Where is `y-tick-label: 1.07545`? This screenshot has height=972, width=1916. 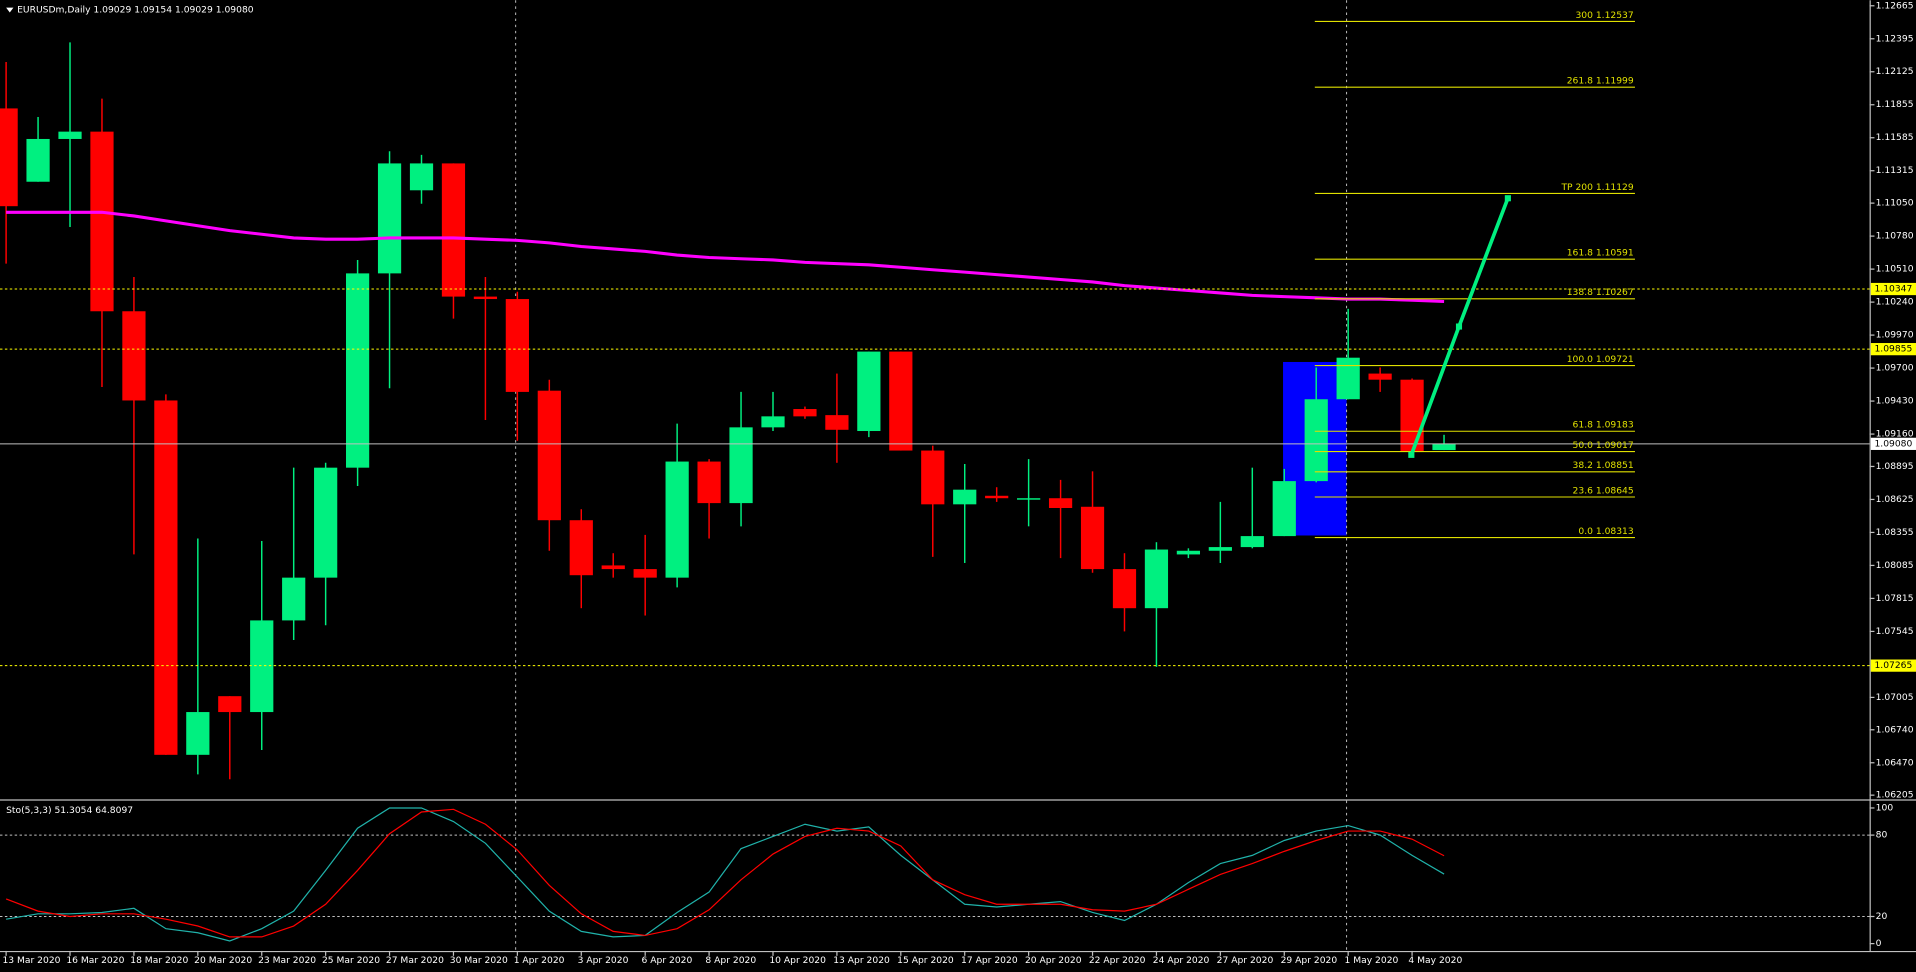
y-tick-label: 1.07545 is located at coordinates (1895, 631).